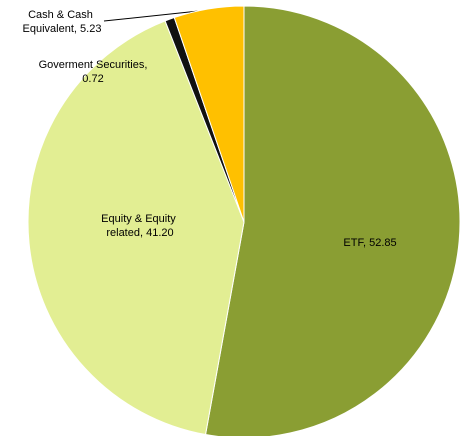 The height and width of the screenshot is (436, 464). Describe the element at coordinates (156, 15) in the screenshot. I see `leader-line` at that location.